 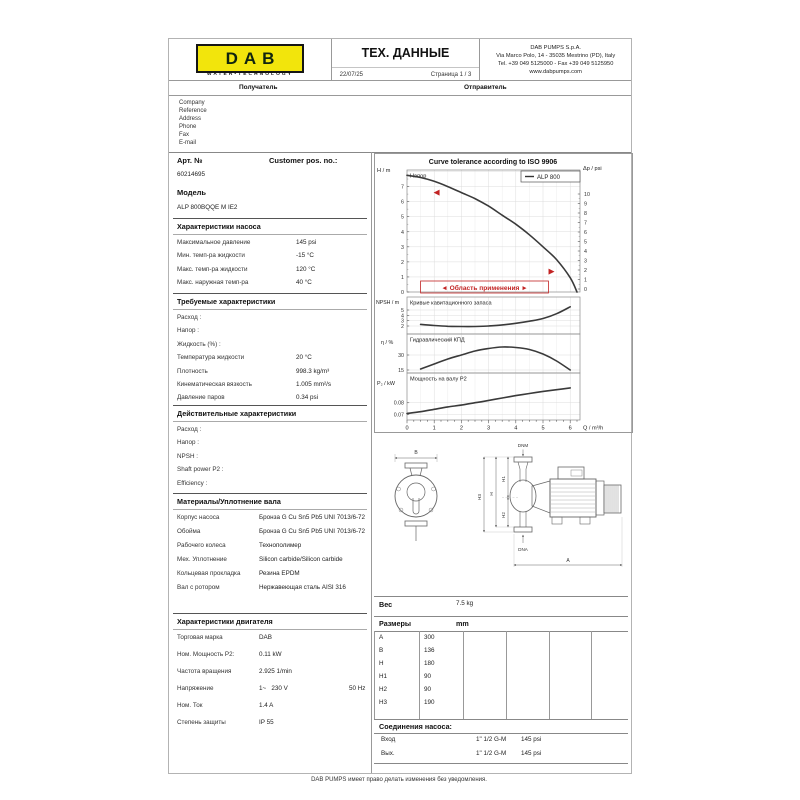 I want to click on spec-label: Частота вращения, so click(x=204, y=671).